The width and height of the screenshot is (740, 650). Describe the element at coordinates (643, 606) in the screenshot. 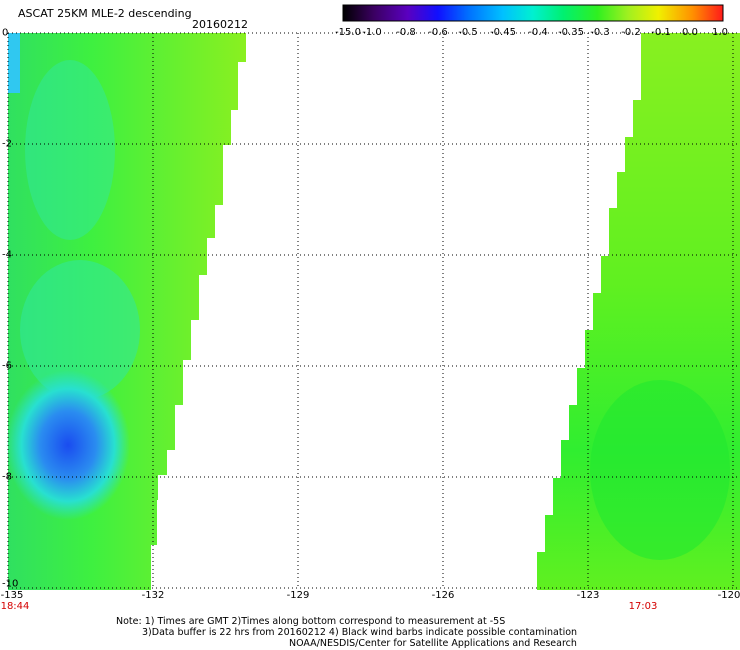

I see `time-right: 17:03` at that location.